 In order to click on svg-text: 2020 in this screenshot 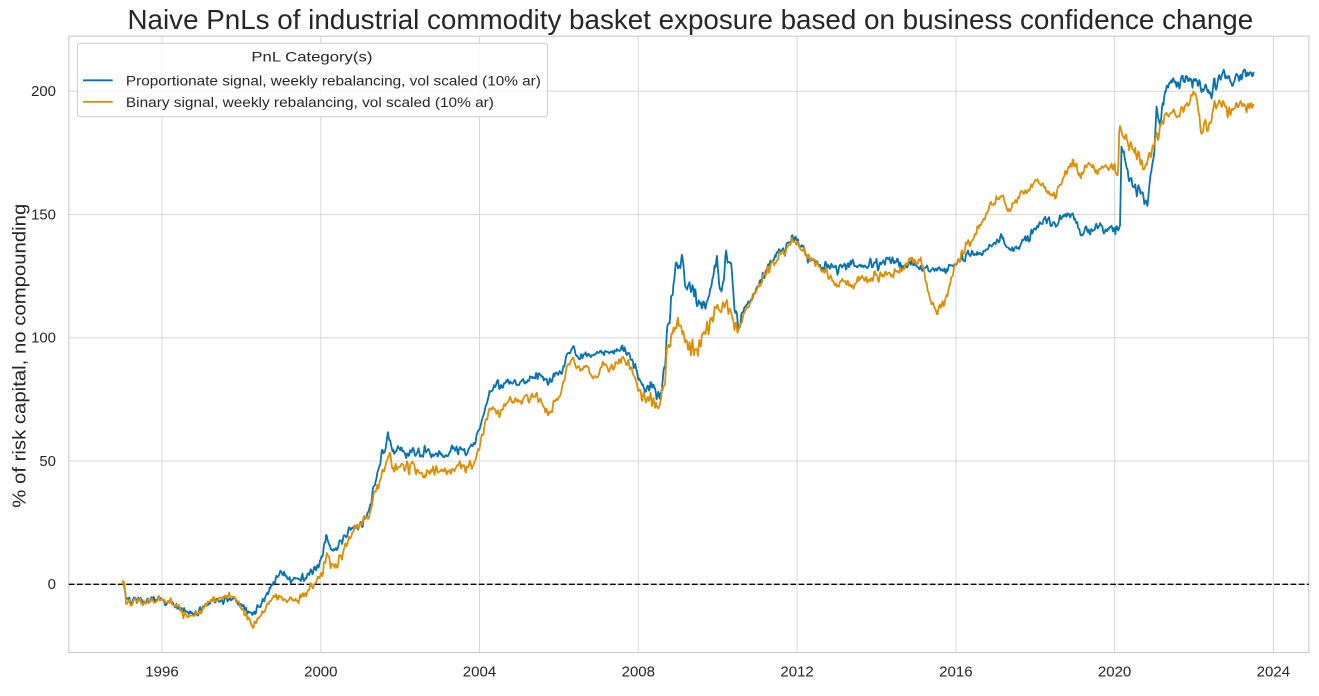, I will do `click(1114, 673)`.